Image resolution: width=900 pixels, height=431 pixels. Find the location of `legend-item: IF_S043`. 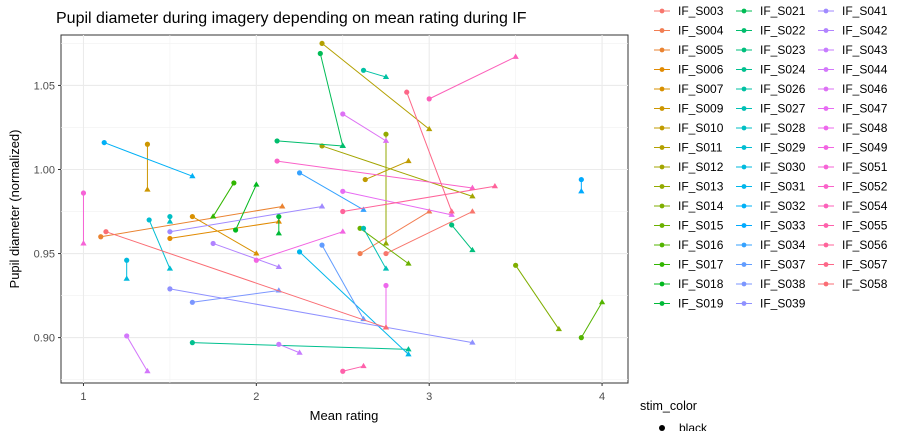

legend-item: IF_S043 is located at coordinates (853, 50).